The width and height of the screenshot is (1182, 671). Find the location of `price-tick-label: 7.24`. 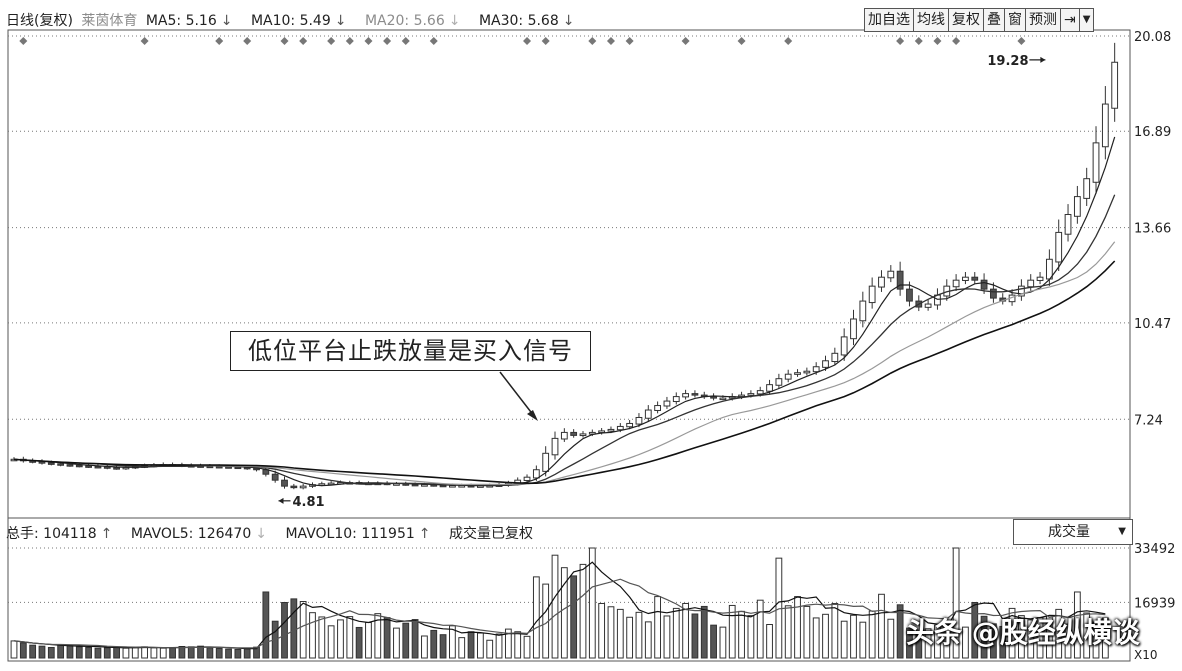

price-tick-label: 7.24 is located at coordinates (1148, 420).